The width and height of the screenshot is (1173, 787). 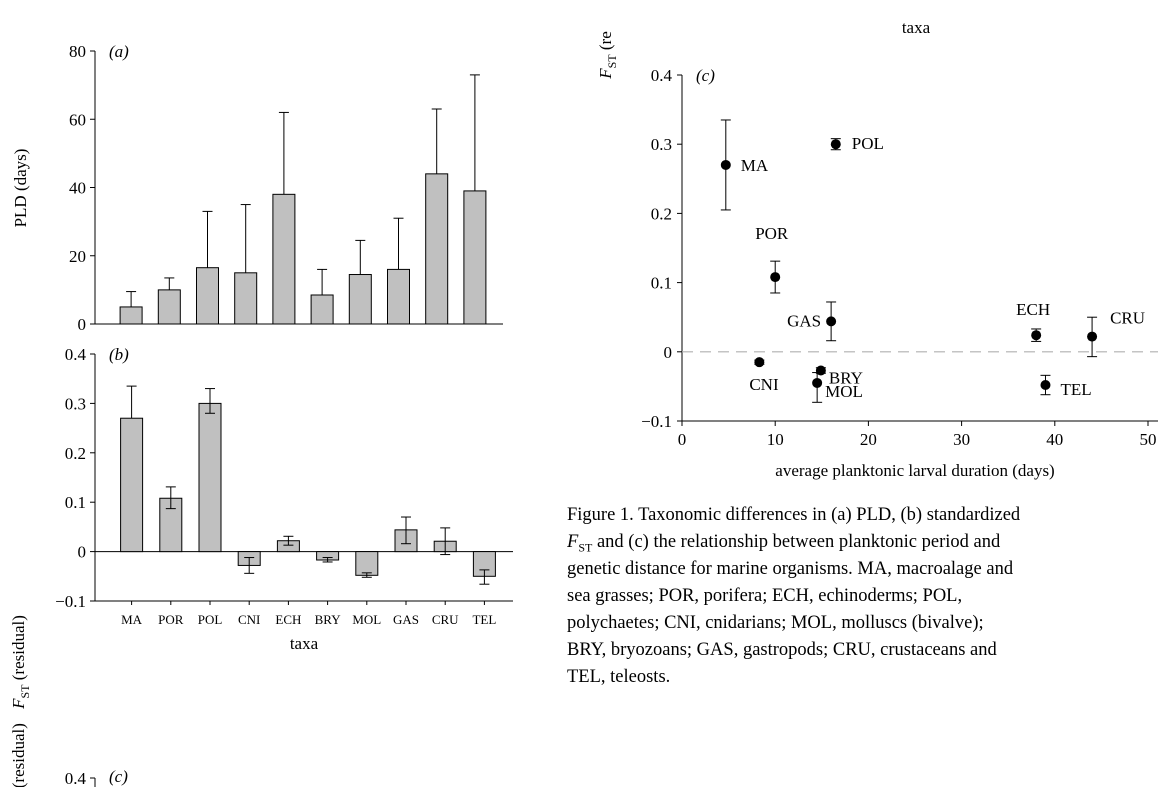 I want to click on x-axis-title: taxa, so click(x=304, y=643).